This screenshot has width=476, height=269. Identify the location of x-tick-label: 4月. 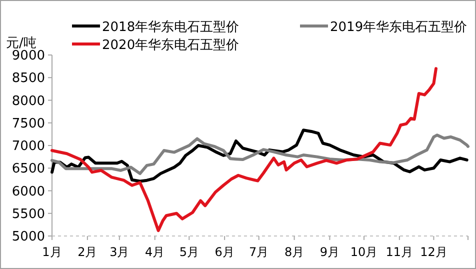
(155, 252).